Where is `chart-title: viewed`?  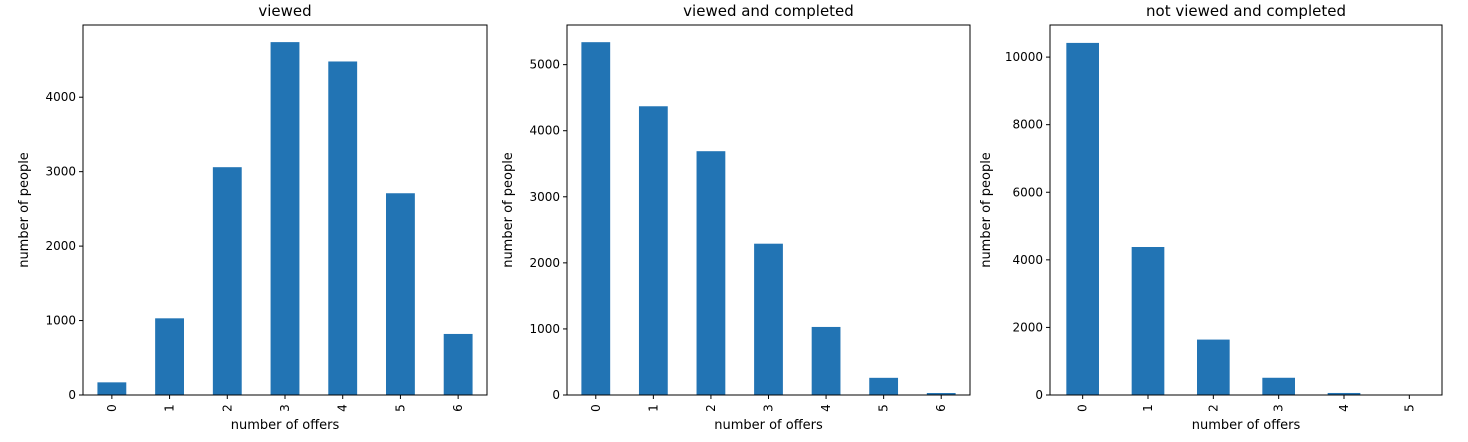
chart-title: viewed is located at coordinates (284, 11).